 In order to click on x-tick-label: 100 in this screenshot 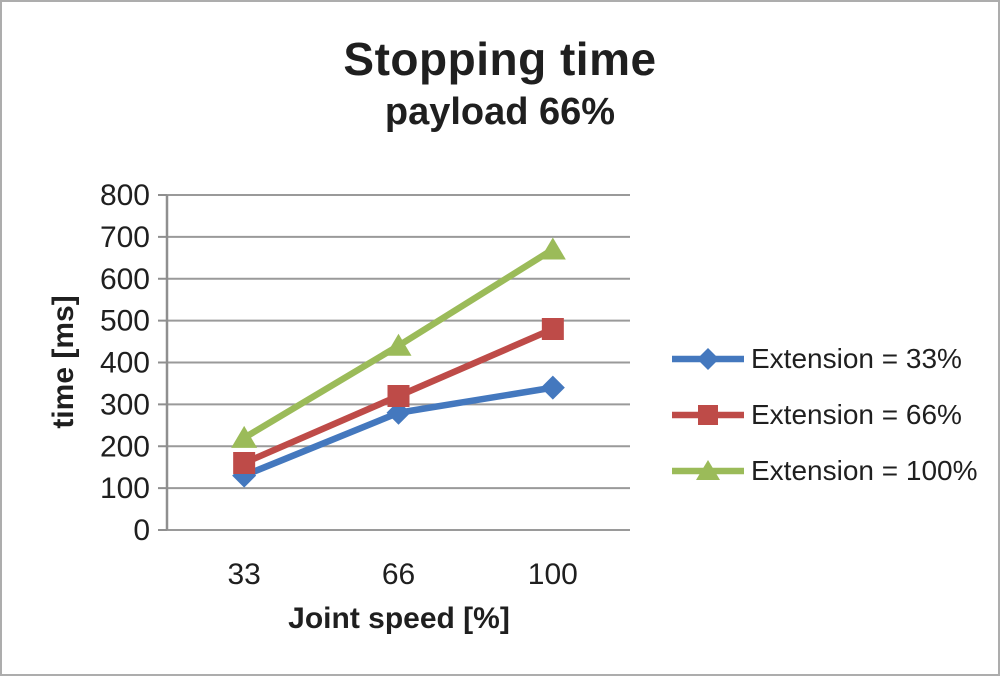, I will do `click(553, 574)`.